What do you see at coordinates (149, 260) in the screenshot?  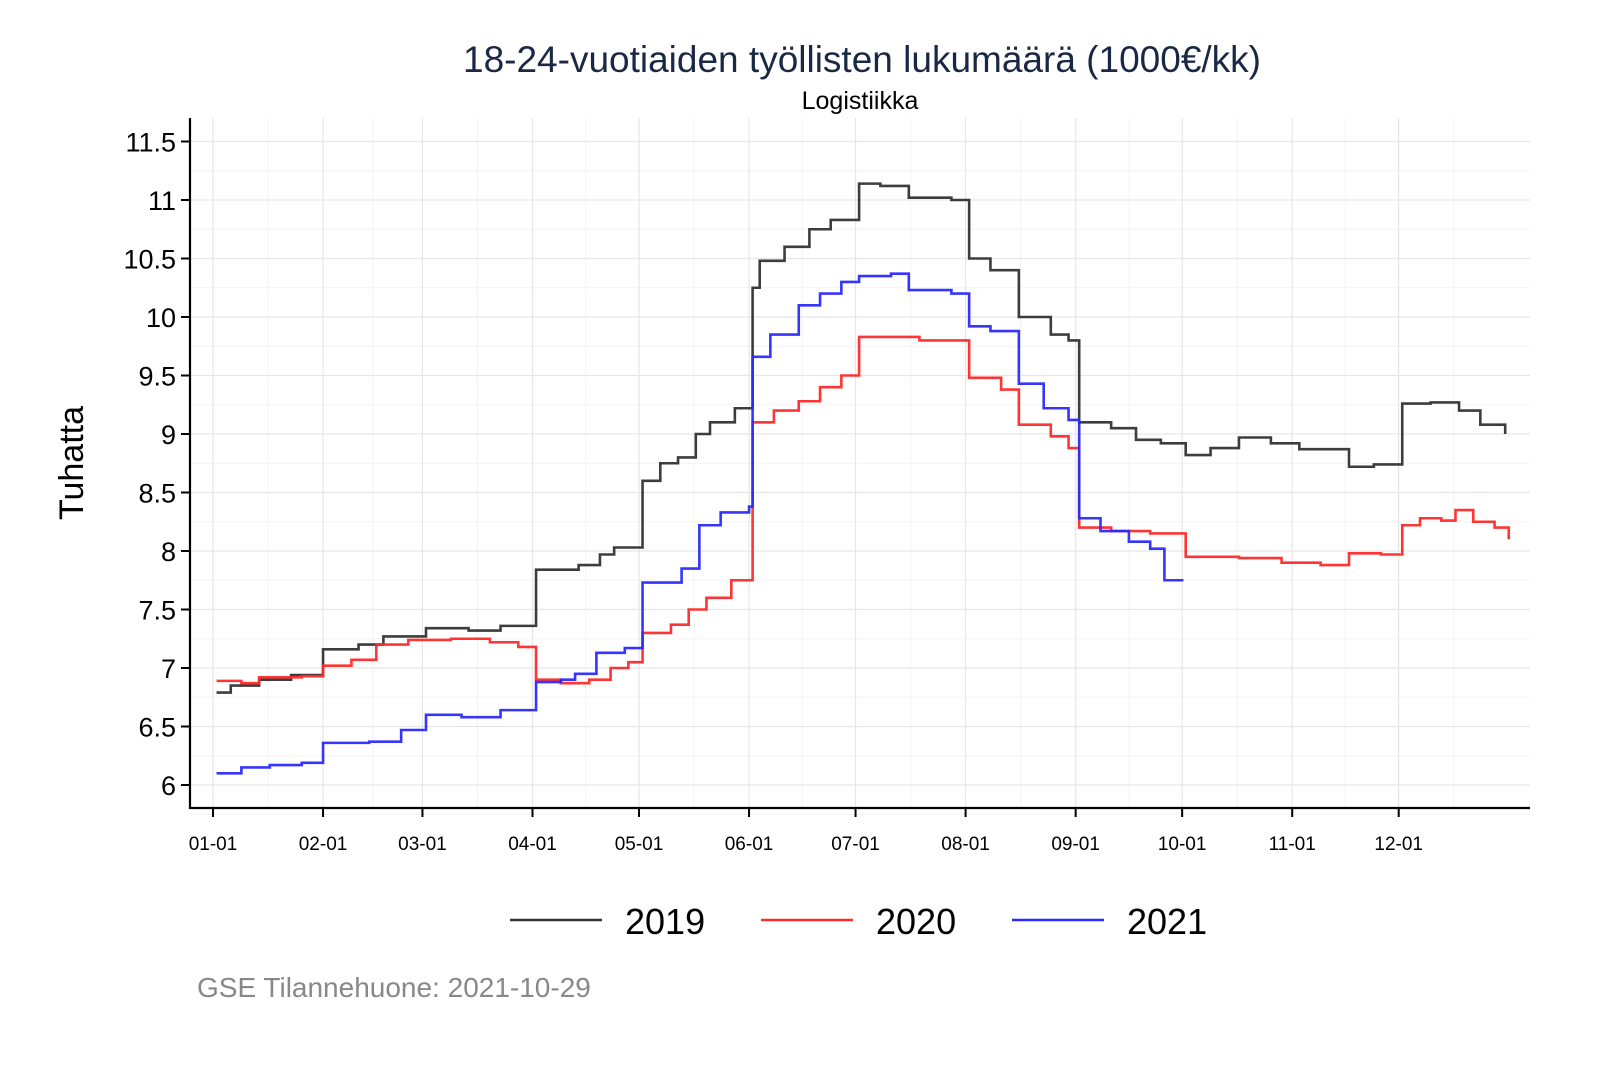 I see `y-tick-label: 10.5` at bounding box center [149, 260].